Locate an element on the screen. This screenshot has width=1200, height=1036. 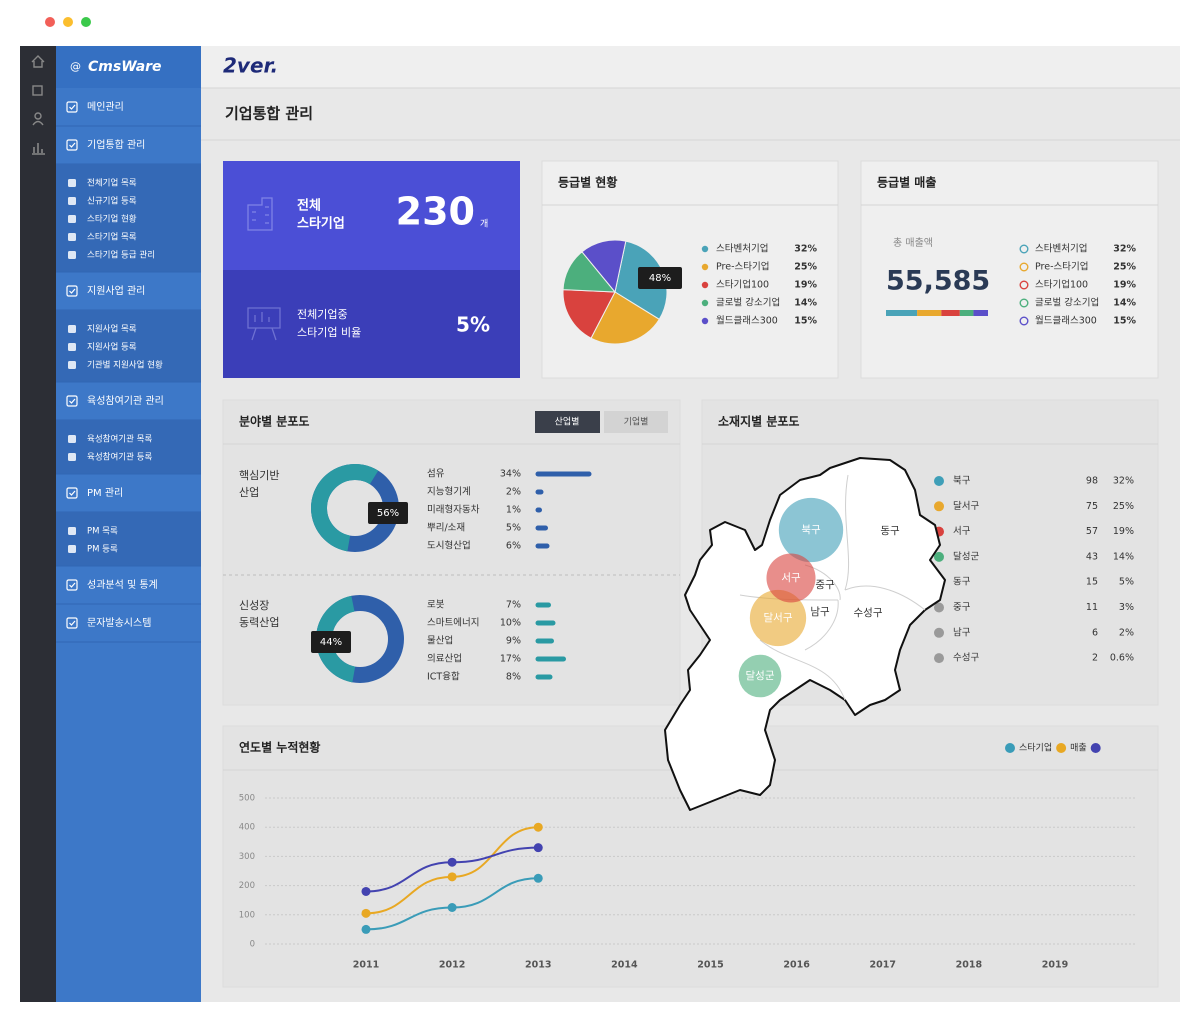
stats-icon is located at coordinates (38, 149).